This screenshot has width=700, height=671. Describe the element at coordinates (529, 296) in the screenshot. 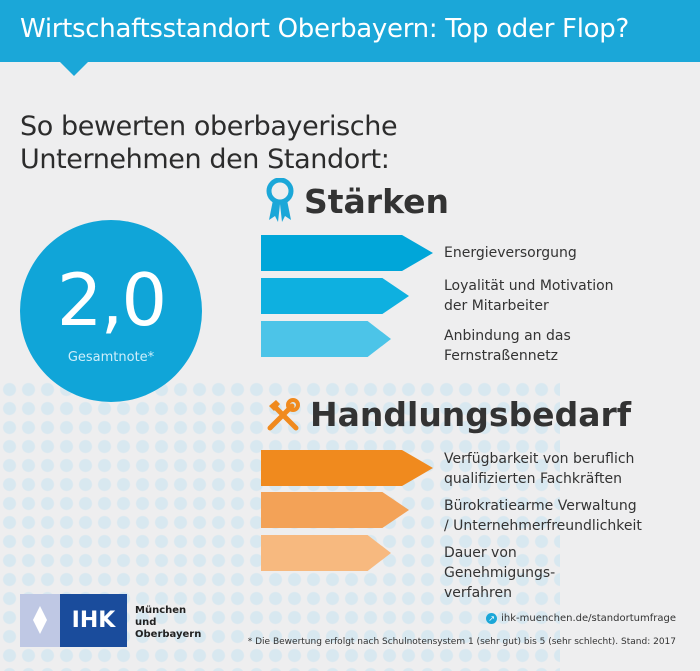

I see `strength-label-2: Loyalität und Motivation der Mitarbeiter` at that location.